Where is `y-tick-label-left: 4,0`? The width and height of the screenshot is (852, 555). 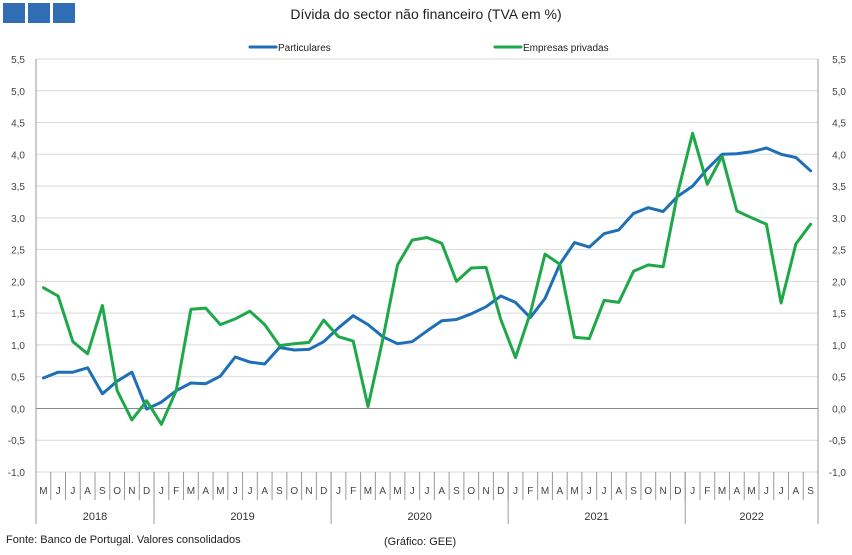
y-tick-label-left: 4,0 is located at coordinates (18, 155).